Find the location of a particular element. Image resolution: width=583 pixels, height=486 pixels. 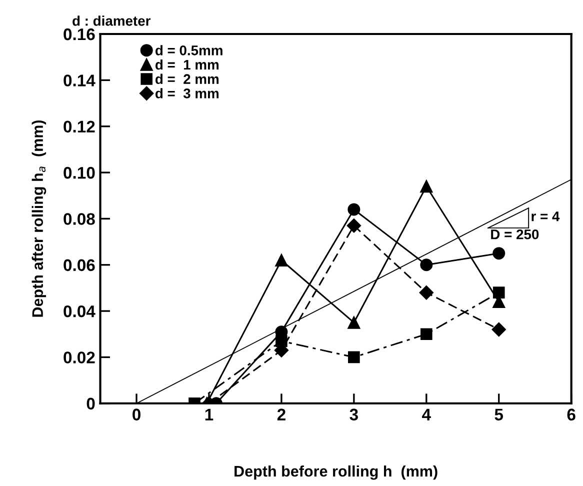

x-tick-label: 4 is located at coordinates (426, 414).